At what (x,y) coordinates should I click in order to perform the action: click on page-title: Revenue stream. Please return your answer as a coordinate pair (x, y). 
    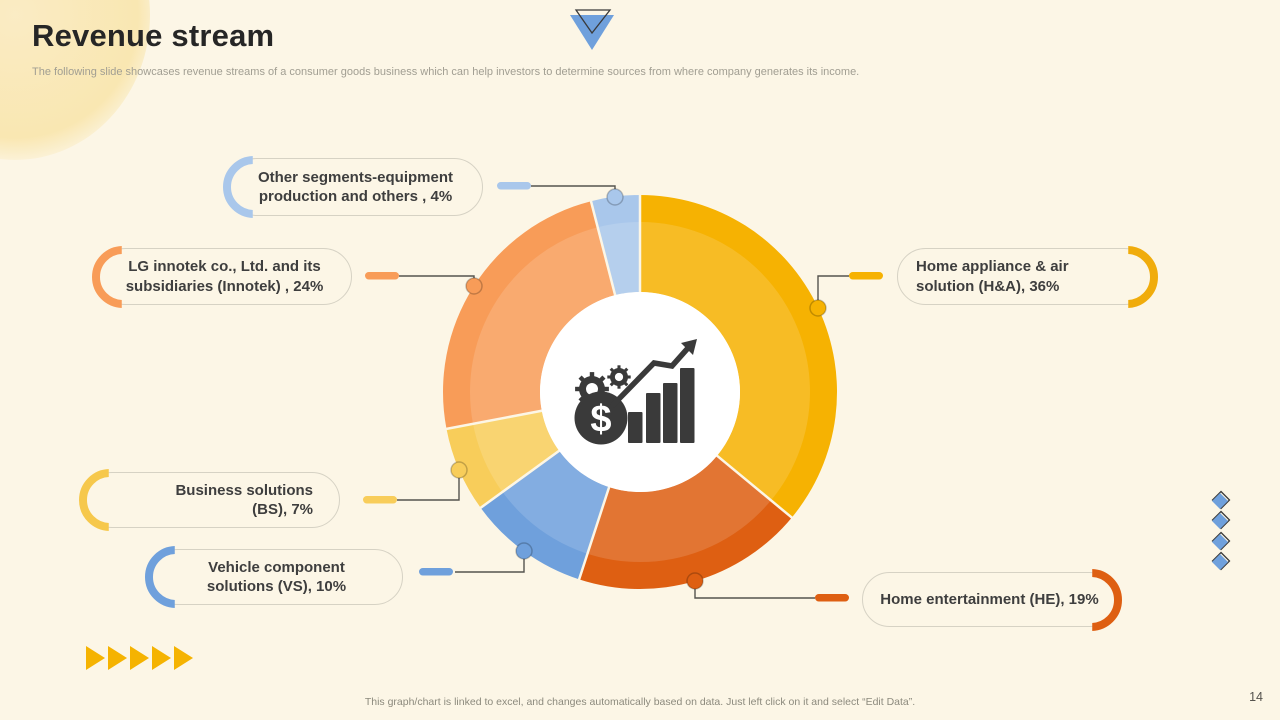
    Looking at the image, I should click on (153, 35).